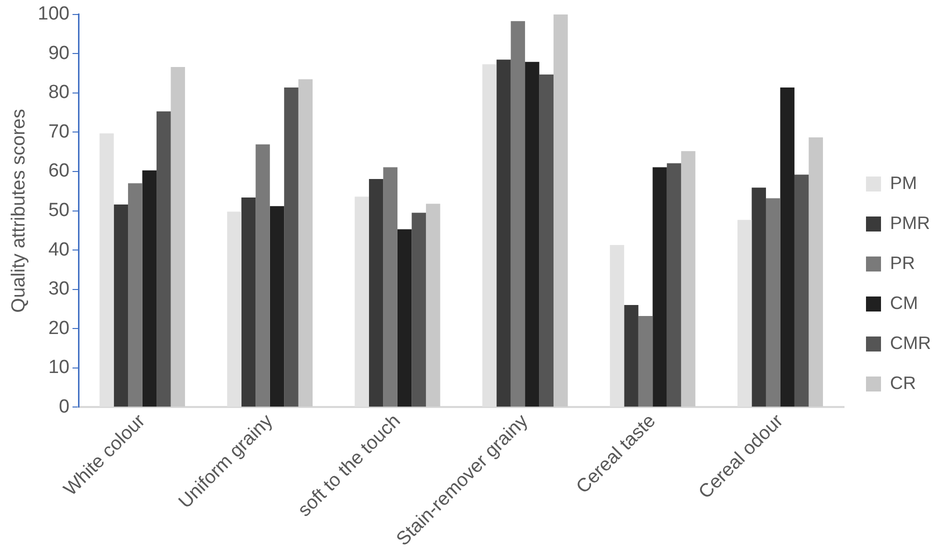  What do you see at coordinates (910, 222) in the screenshot?
I see `legend-label: PMR` at bounding box center [910, 222].